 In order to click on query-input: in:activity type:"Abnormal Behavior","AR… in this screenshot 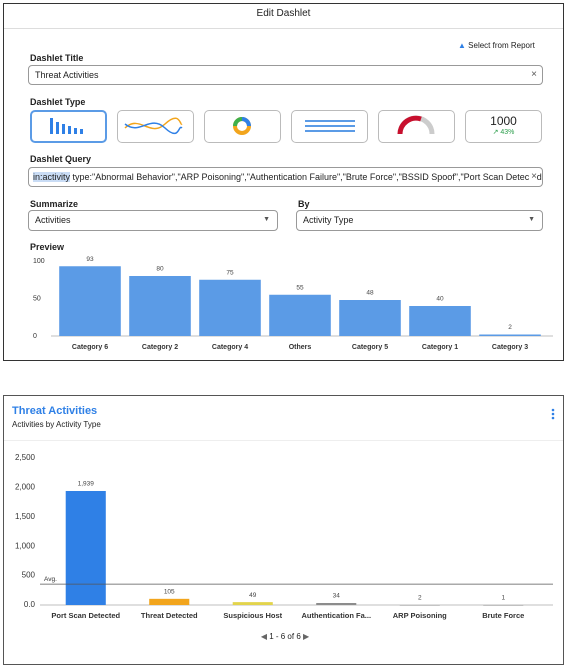, I will do `click(285, 177)`.